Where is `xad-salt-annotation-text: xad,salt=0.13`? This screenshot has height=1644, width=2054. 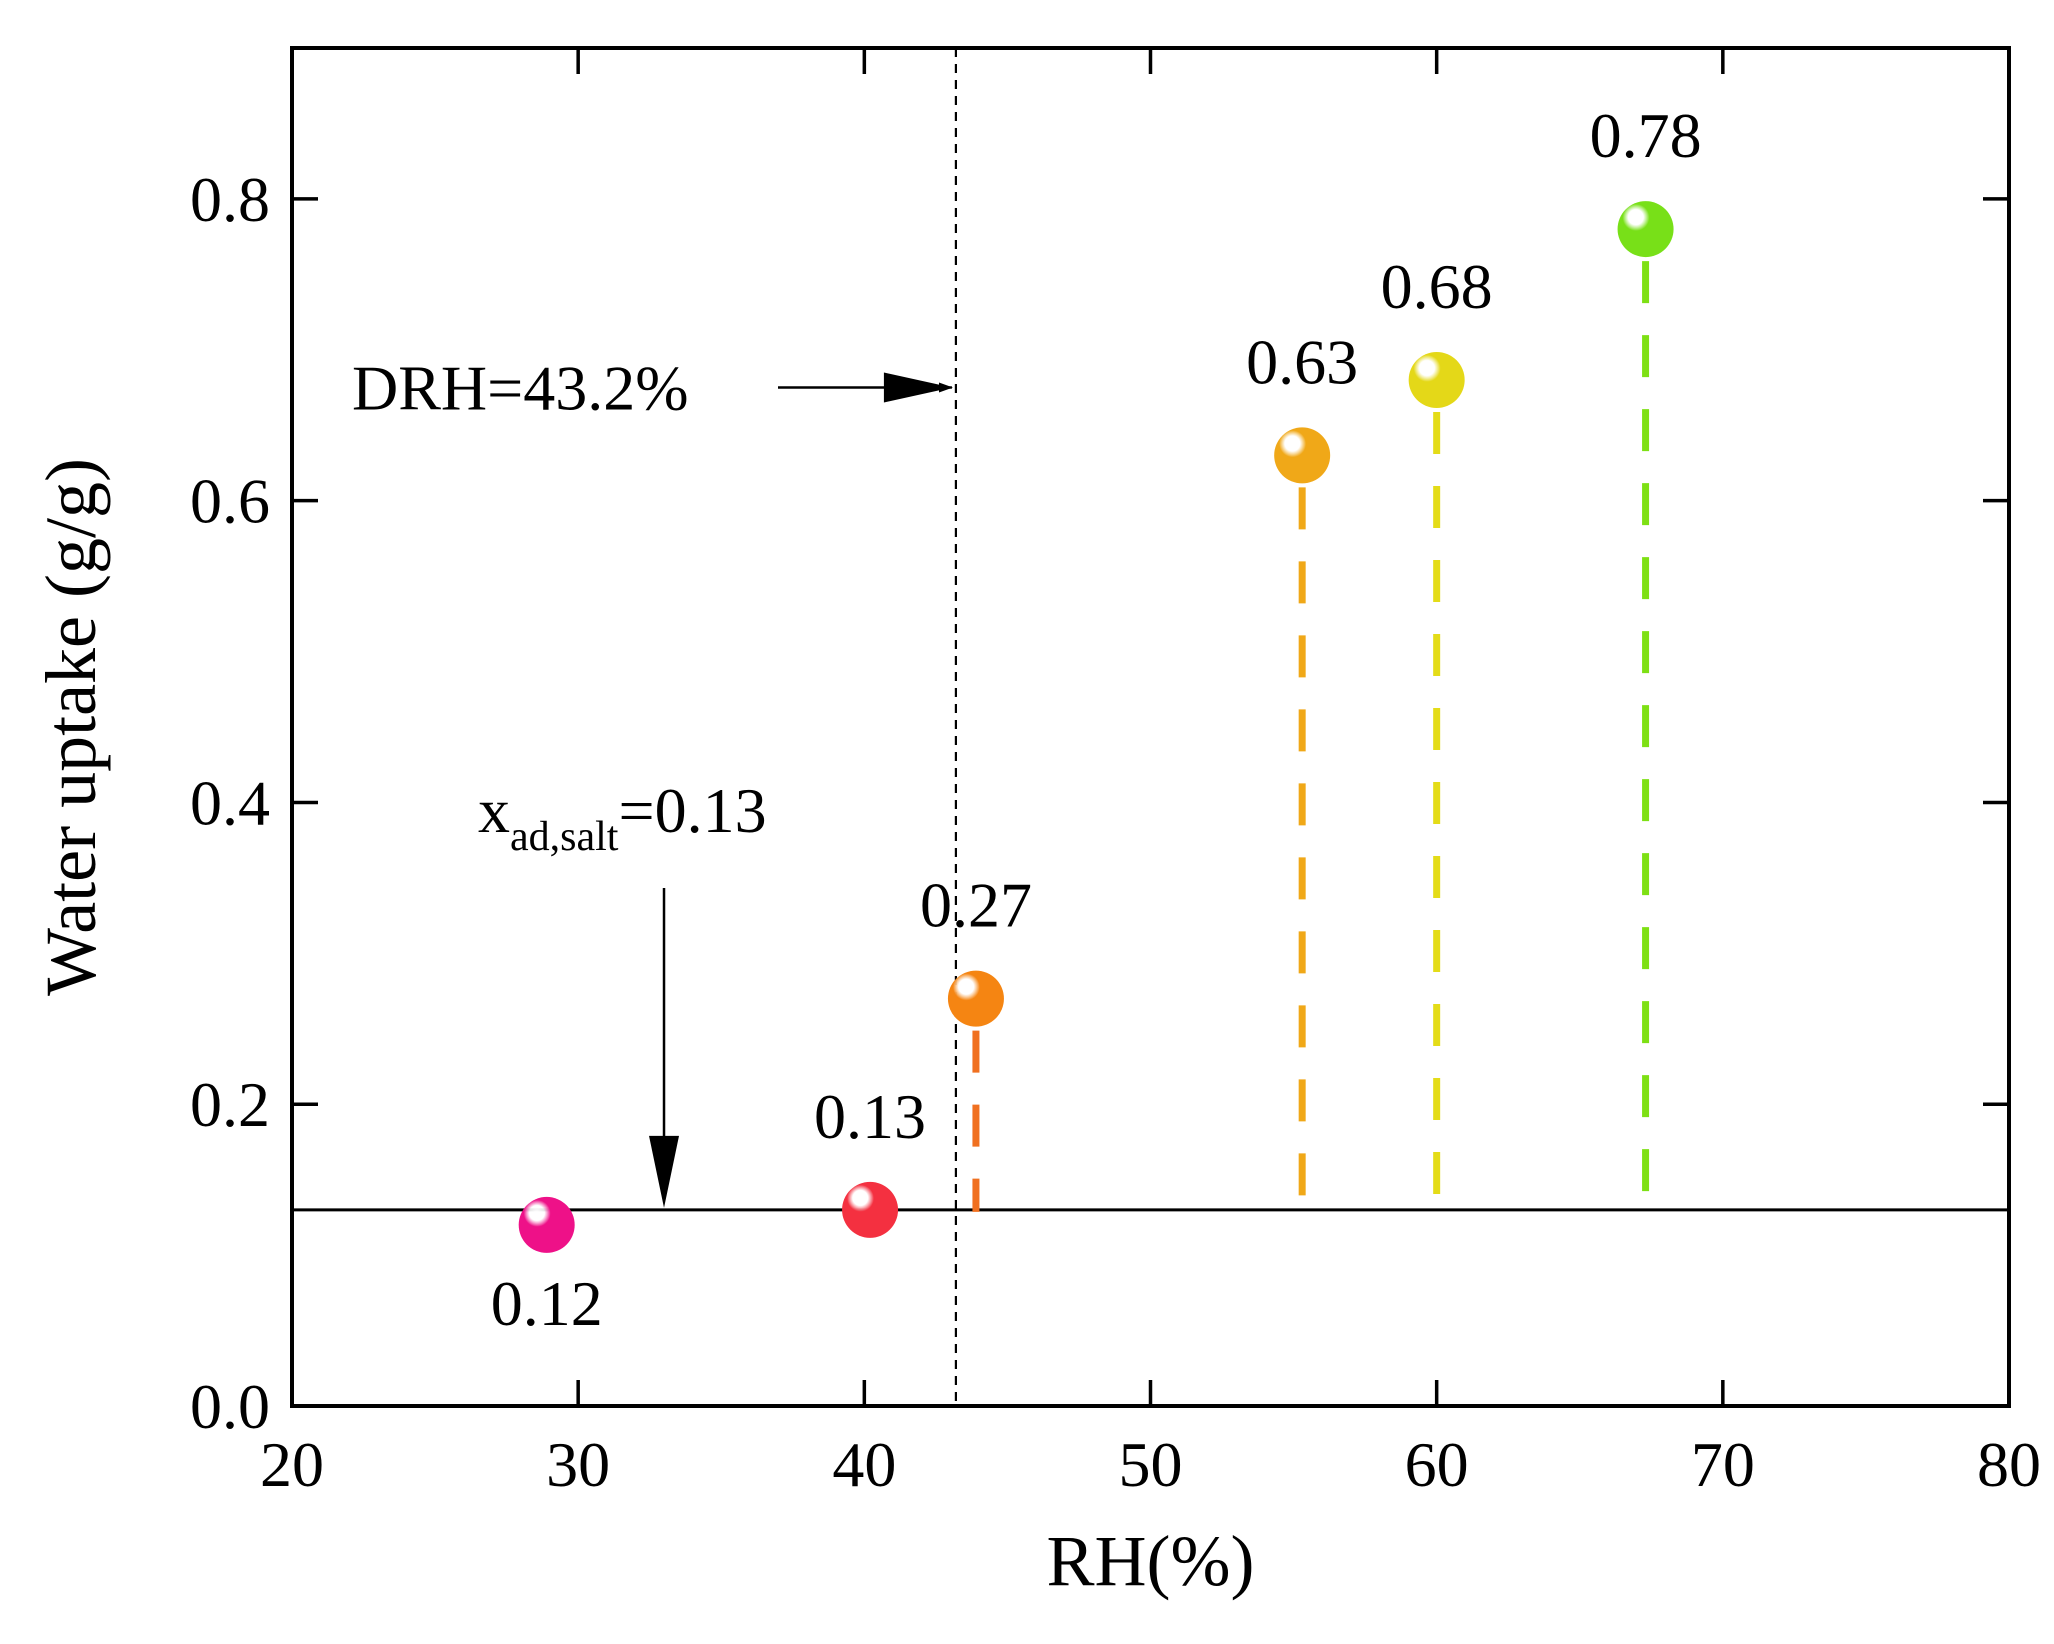 xad-salt-annotation-text: xad,salt=0.13 is located at coordinates (622, 817).